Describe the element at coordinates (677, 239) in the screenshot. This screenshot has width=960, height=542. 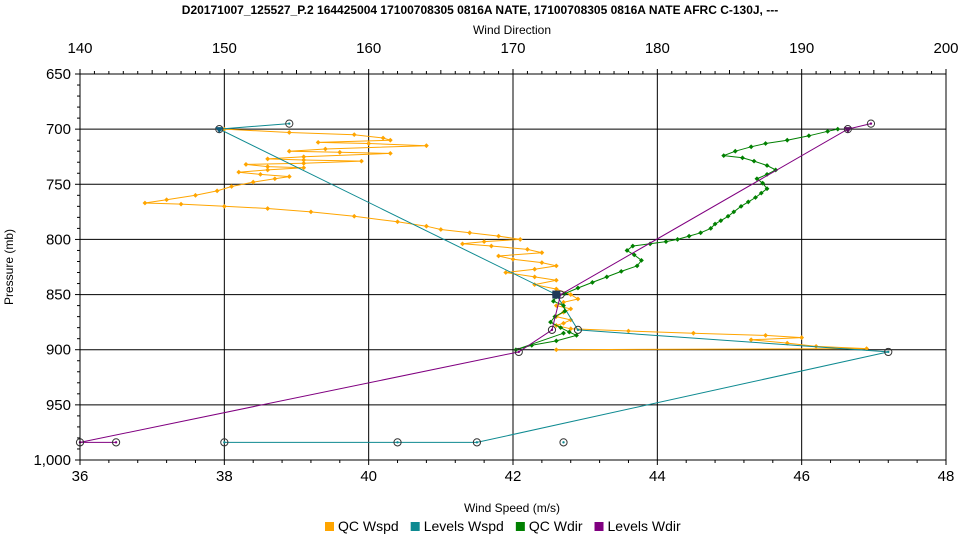
I see `series-qc-wdir` at that location.